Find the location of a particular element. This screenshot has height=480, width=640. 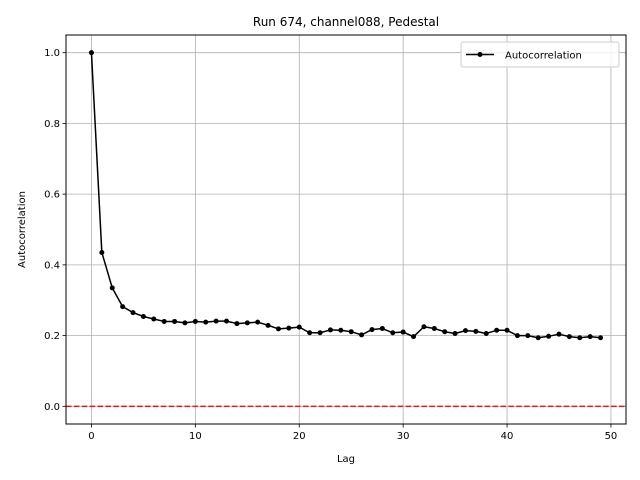

y-tick-label: 0.4 is located at coordinates (52, 265).